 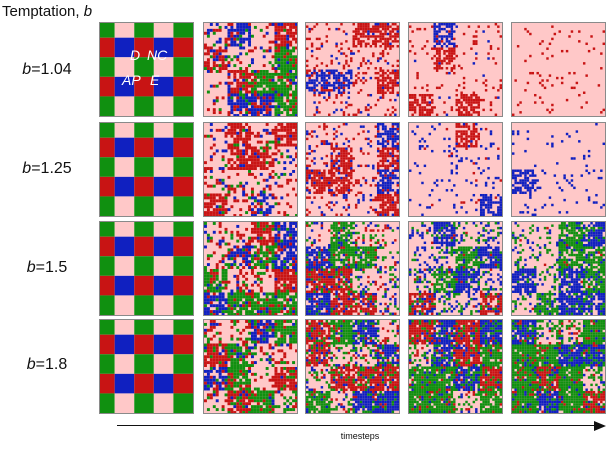 What do you see at coordinates (183, 266) in the screenshot?
I see `lattice-block-e` at bounding box center [183, 266].